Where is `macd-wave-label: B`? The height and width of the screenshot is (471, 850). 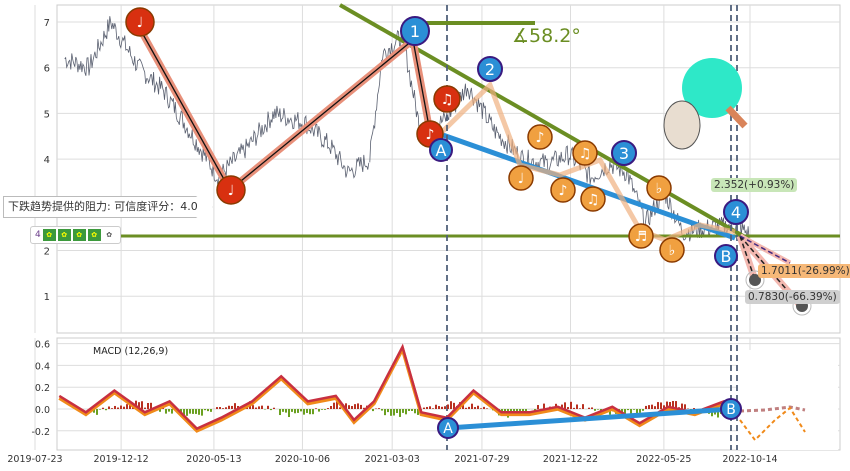 macd-wave-label: B is located at coordinates (731, 410).